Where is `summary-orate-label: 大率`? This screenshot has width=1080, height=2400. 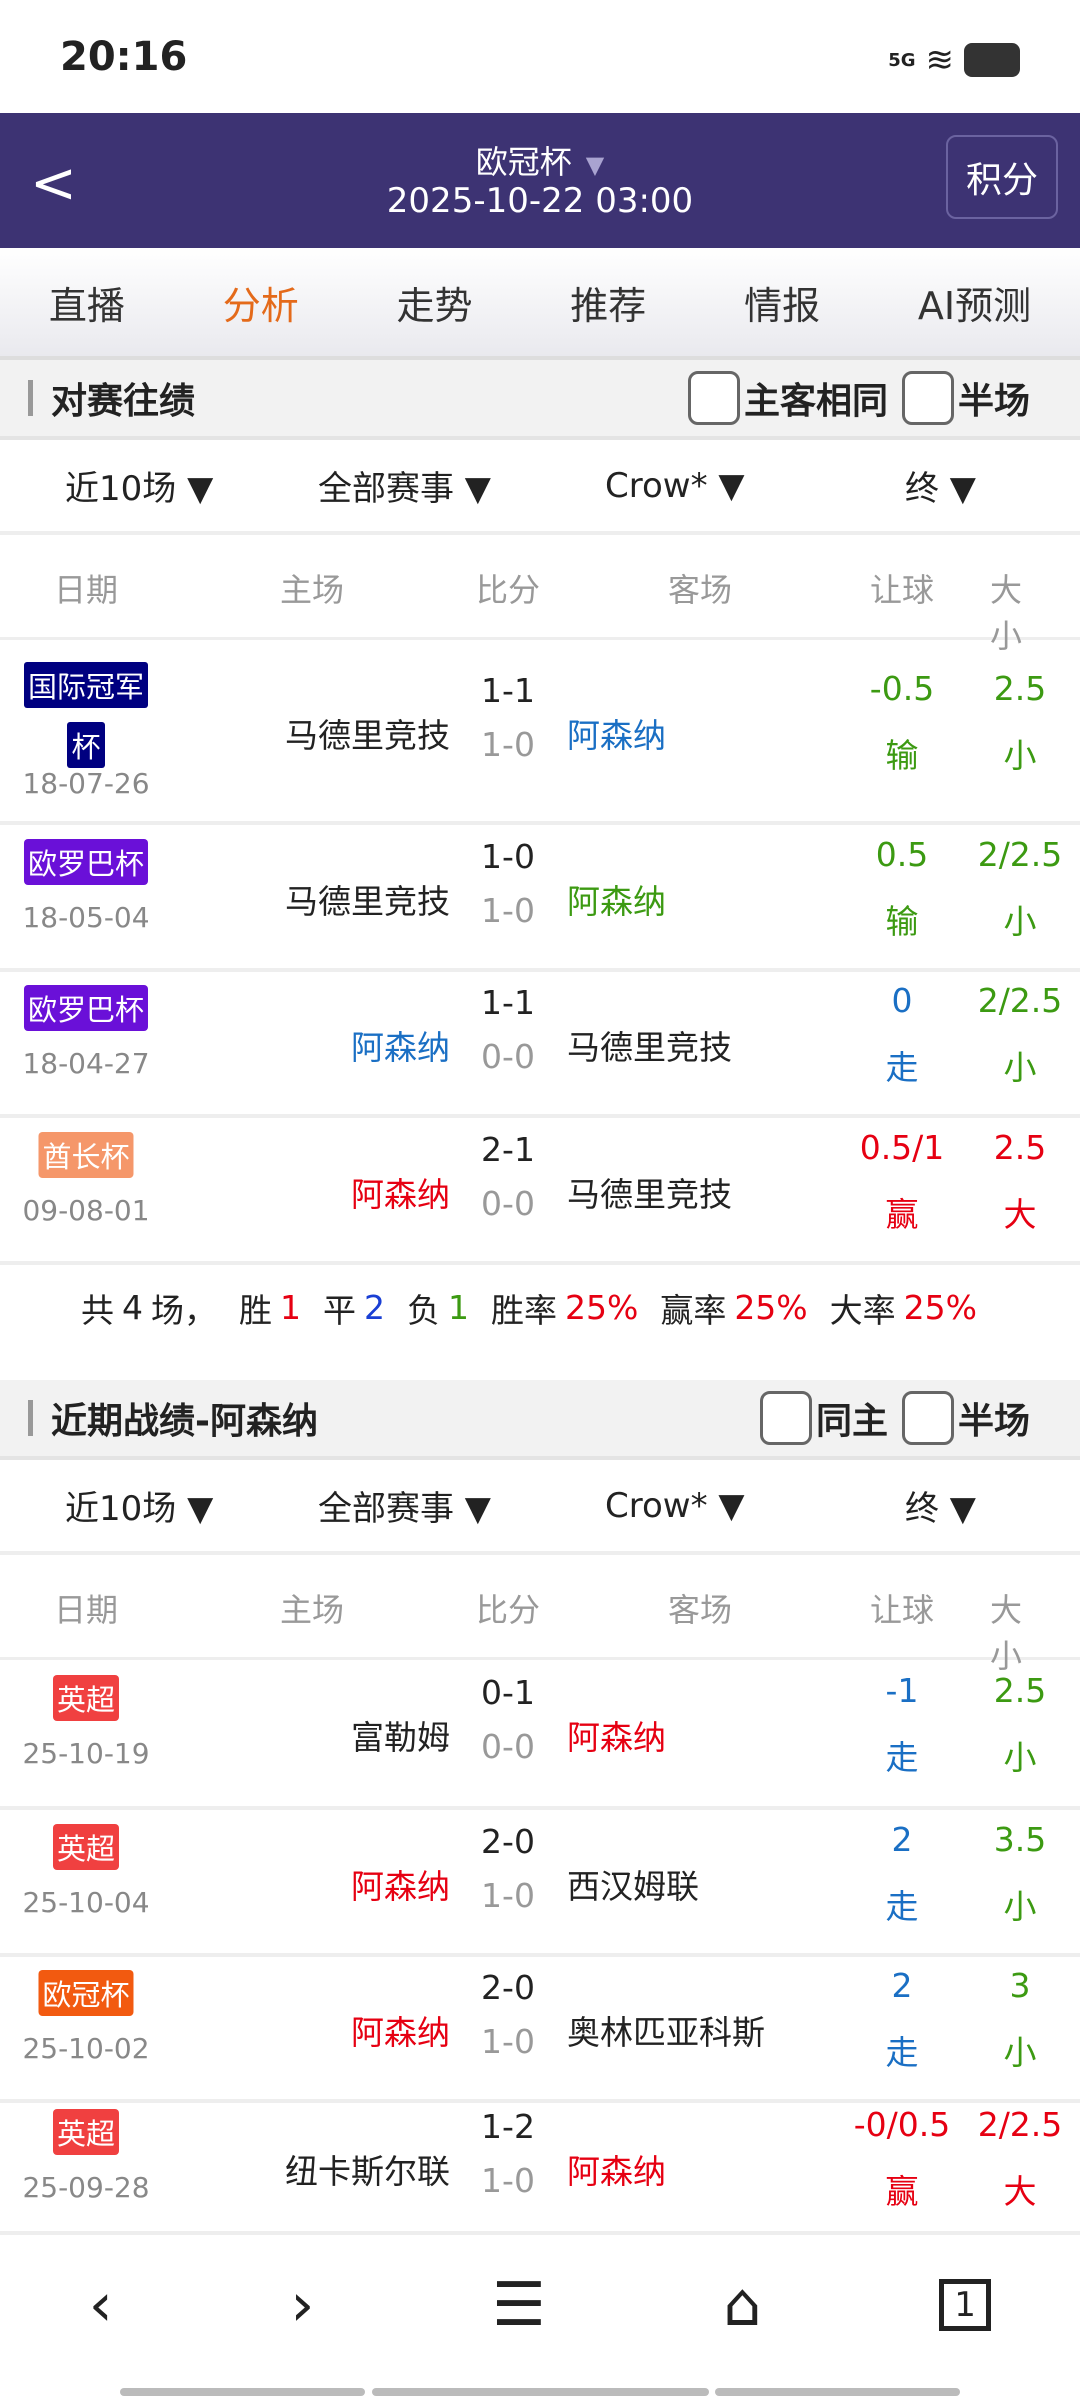
summary-orate-label: 大率 is located at coordinates (862, 1310).